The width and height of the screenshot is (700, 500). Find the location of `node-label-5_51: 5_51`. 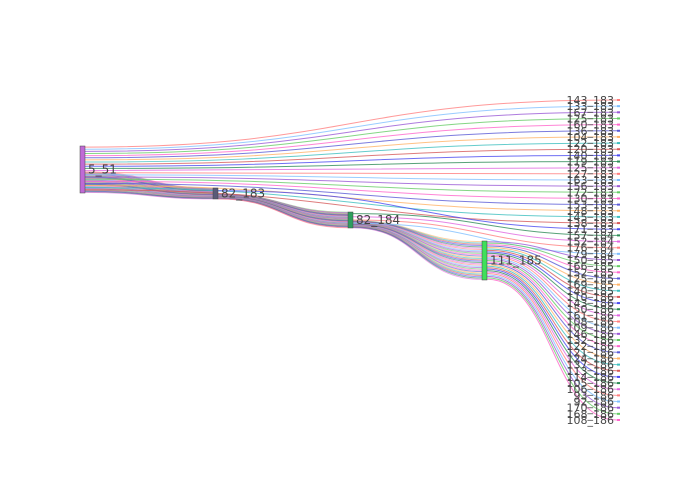

node-label-5_51: 5_51 is located at coordinates (102, 170).